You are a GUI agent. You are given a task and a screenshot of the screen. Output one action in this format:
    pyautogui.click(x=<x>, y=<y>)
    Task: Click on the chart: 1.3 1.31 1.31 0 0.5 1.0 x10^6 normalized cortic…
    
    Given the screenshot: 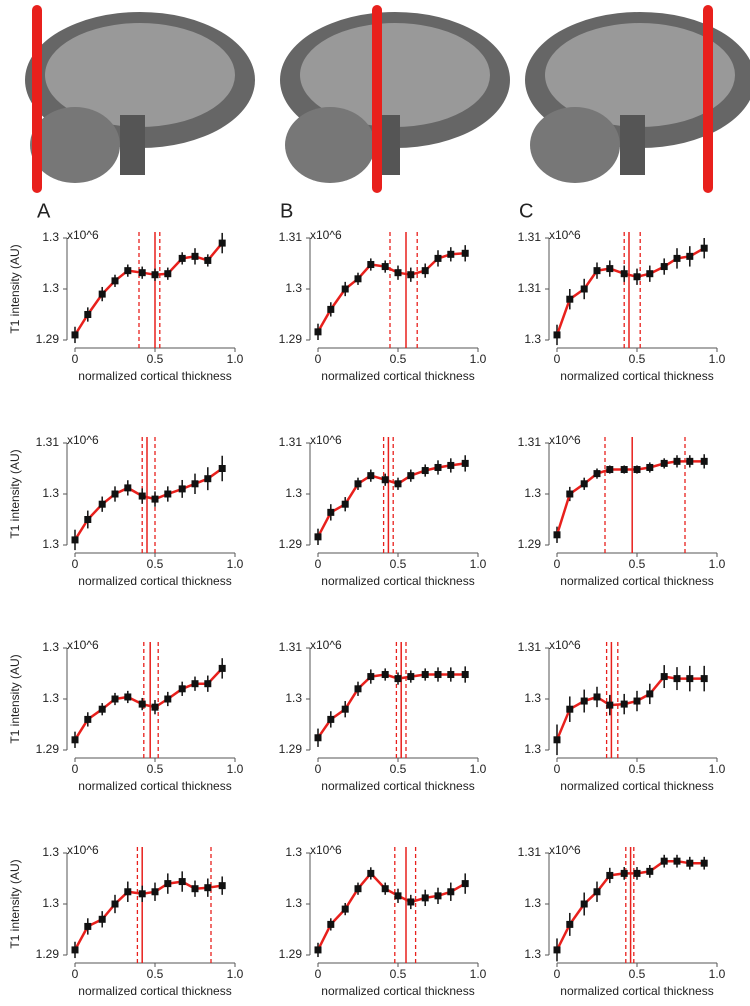 What is the action you would take?
    pyautogui.click(x=622, y=291)
    